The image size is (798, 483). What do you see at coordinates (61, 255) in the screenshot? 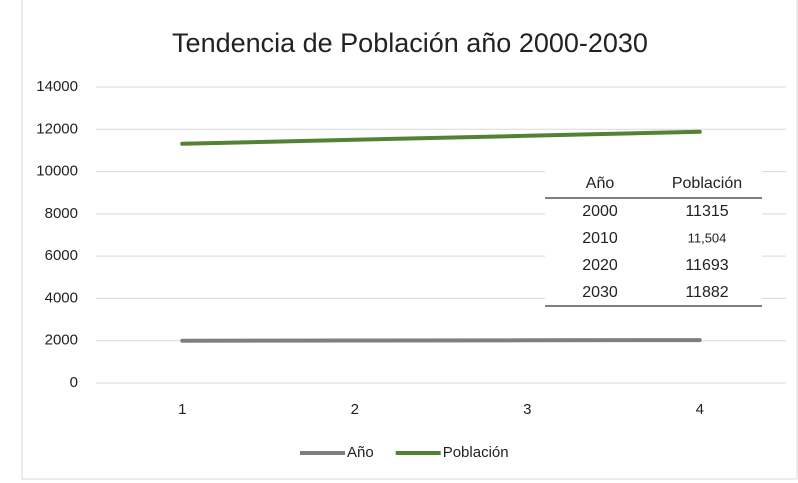
I see `y-tick-label: 6000` at bounding box center [61, 255].